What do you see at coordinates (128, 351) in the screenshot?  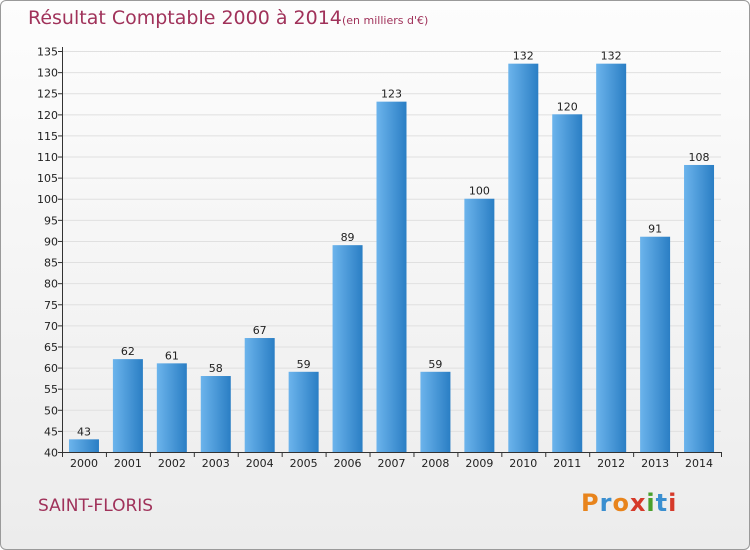 I see `data-label-2001: 62` at bounding box center [128, 351].